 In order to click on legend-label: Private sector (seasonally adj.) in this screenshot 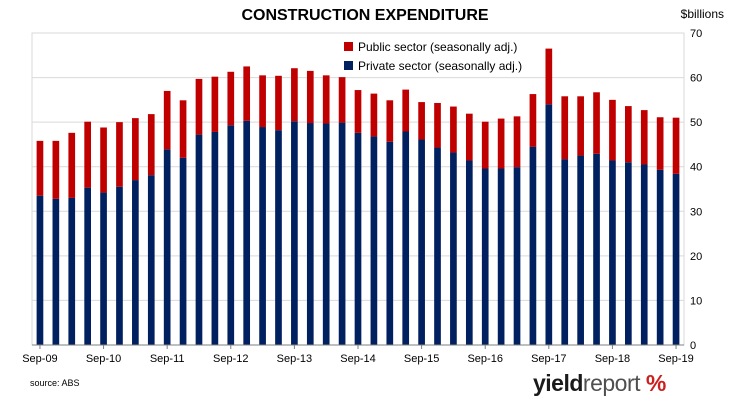, I will do `click(440, 66)`.